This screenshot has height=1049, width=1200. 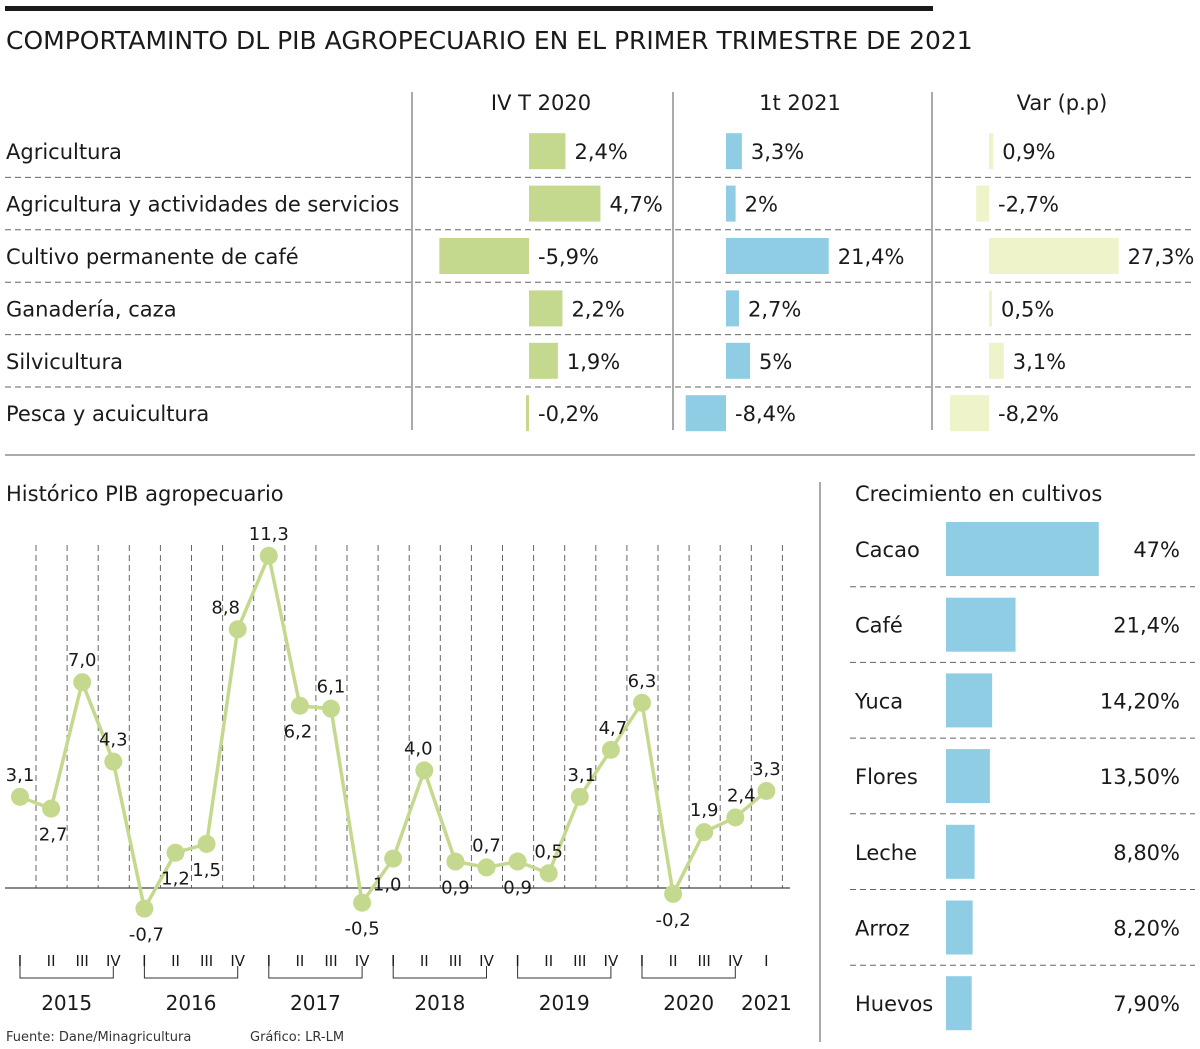 What do you see at coordinates (64, 152) in the screenshot?
I see `row-label: Agricultura` at bounding box center [64, 152].